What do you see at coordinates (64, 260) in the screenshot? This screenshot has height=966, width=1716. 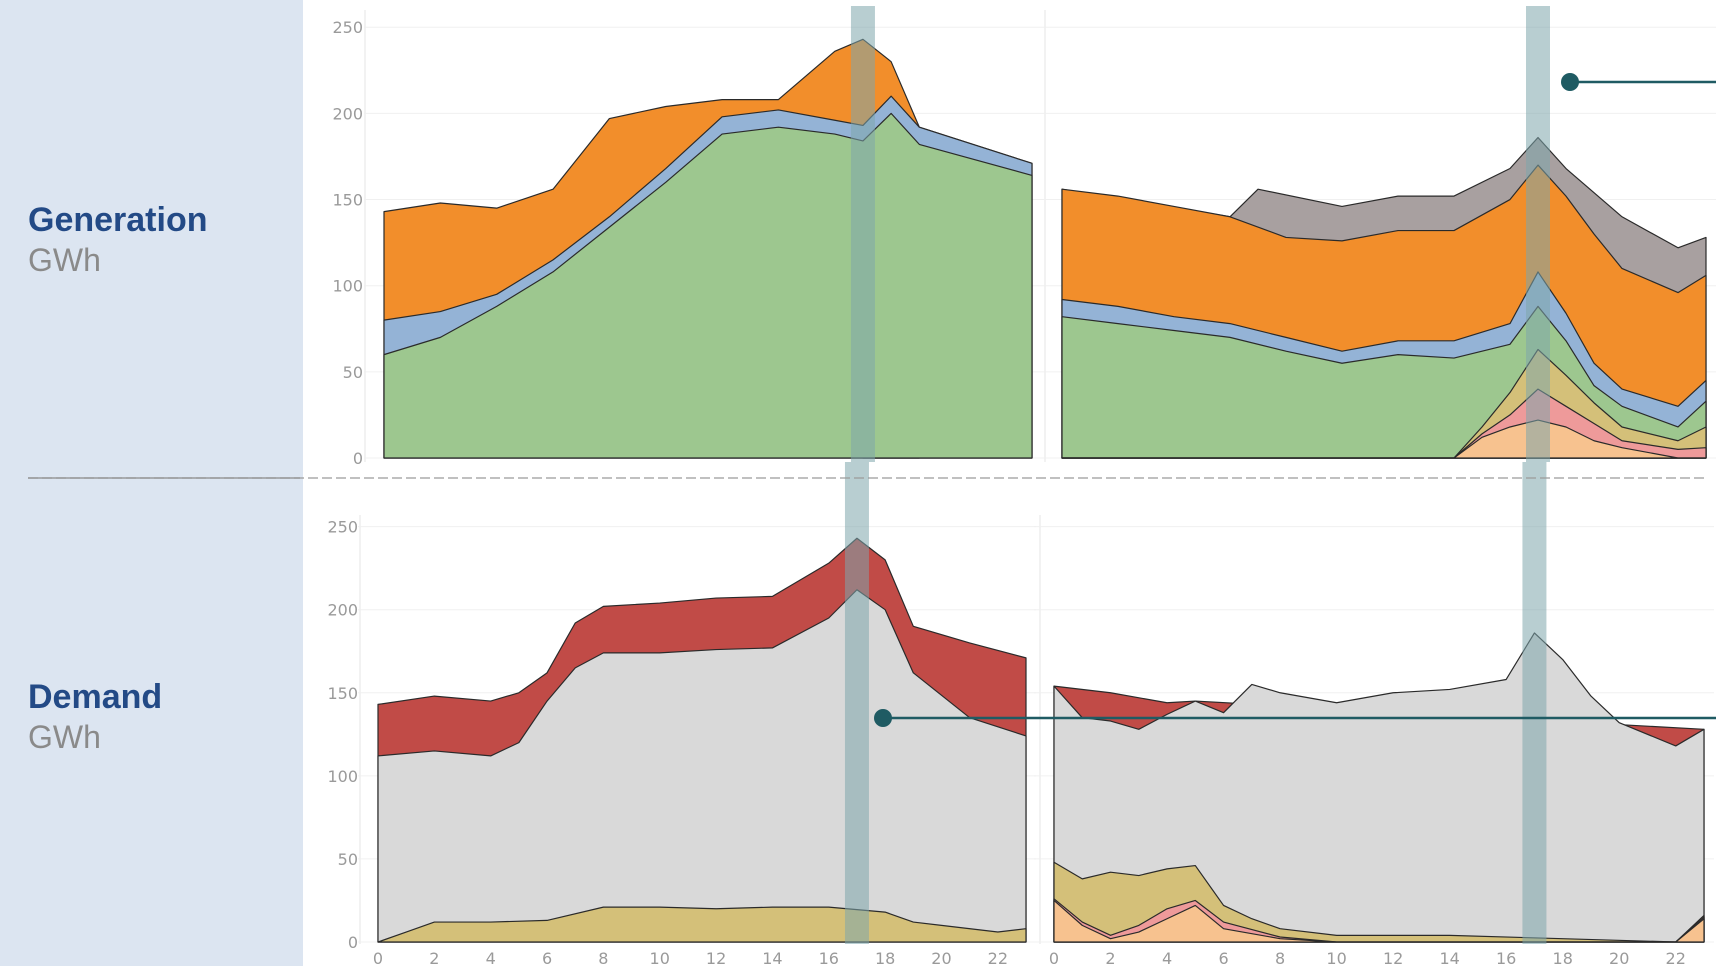 I see `generation-unit: GWh` at bounding box center [64, 260].